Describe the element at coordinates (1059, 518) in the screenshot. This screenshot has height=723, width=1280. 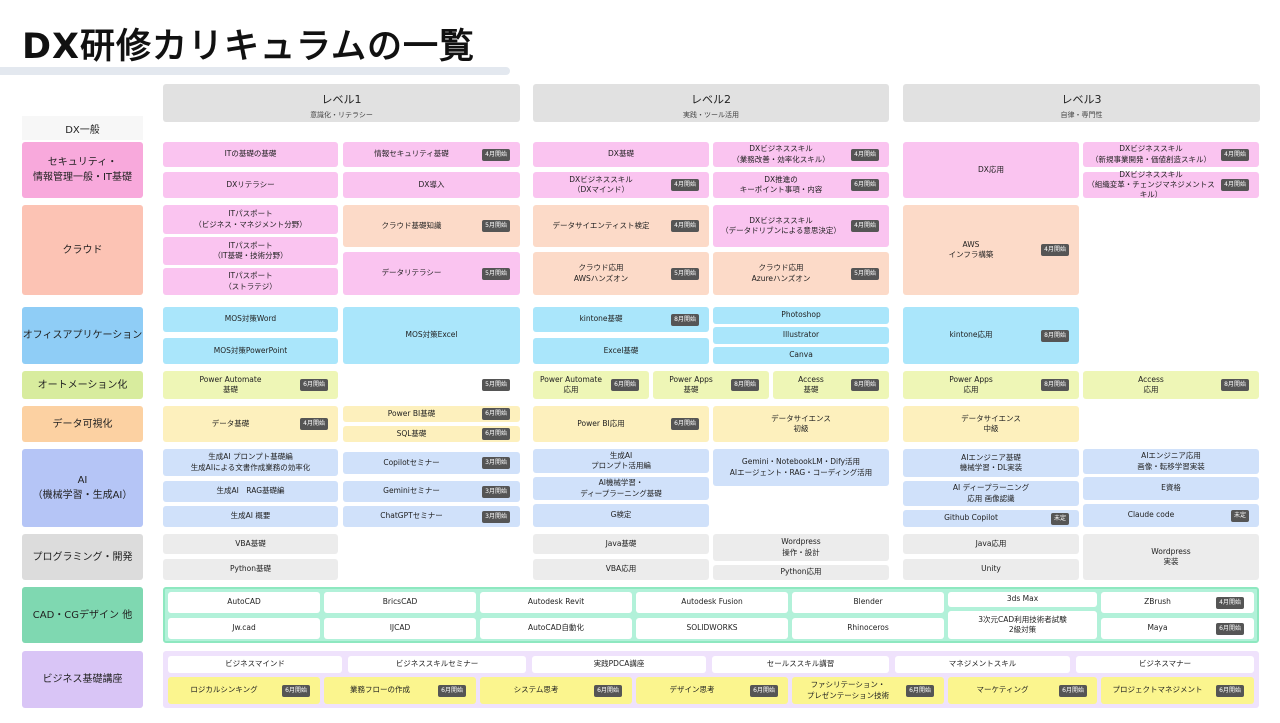
I see `start-month-badge: 未定` at that location.